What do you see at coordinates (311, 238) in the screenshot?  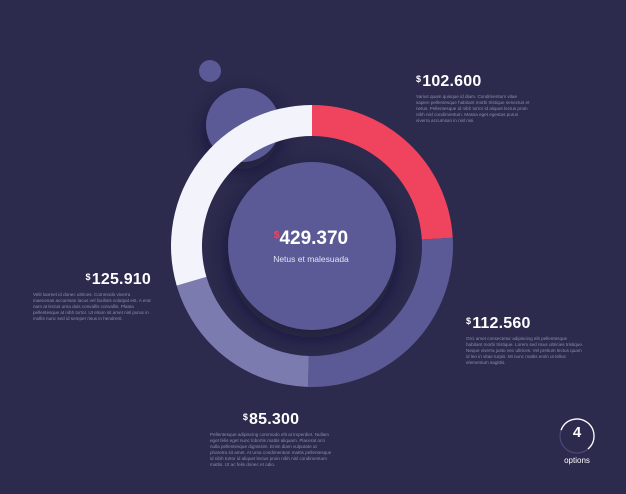 I see `total-value: $429.370` at bounding box center [311, 238].